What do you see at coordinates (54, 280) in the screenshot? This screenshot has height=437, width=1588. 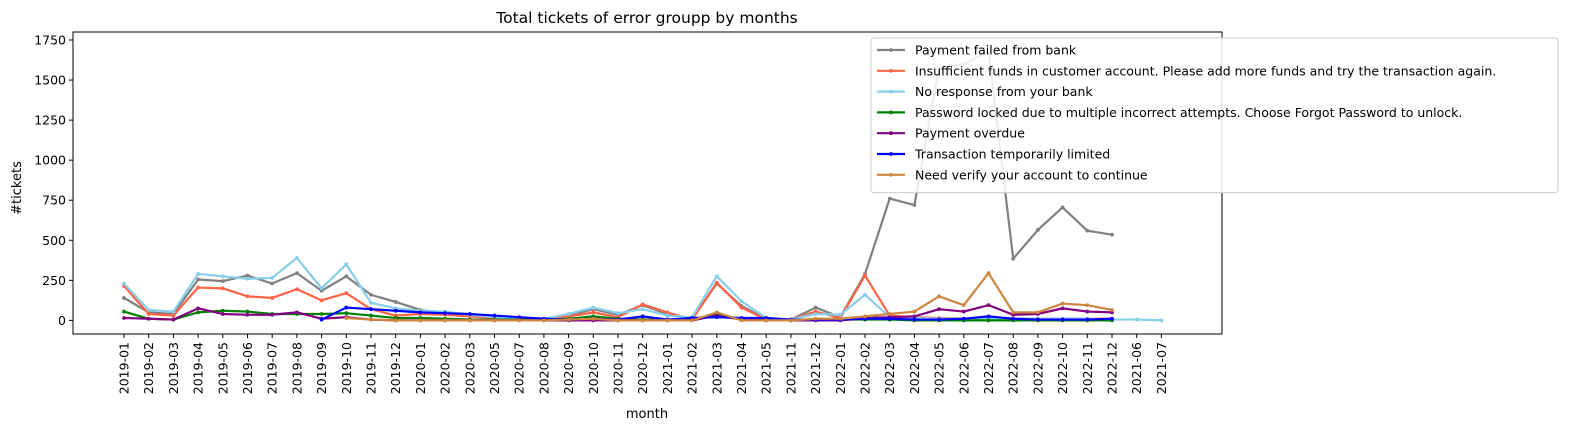 I see `y-tick-label: 250` at bounding box center [54, 280].